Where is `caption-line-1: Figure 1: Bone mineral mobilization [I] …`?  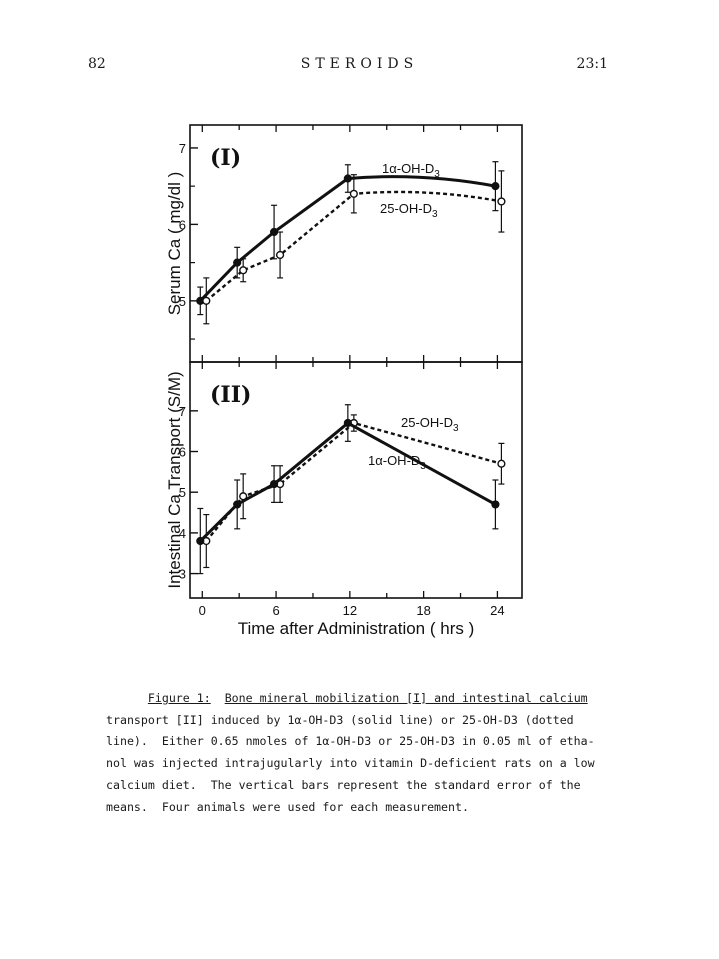 caption-line-1: Figure 1: Bone mineral mobilization [I] … is located at coordinates (361, 699).